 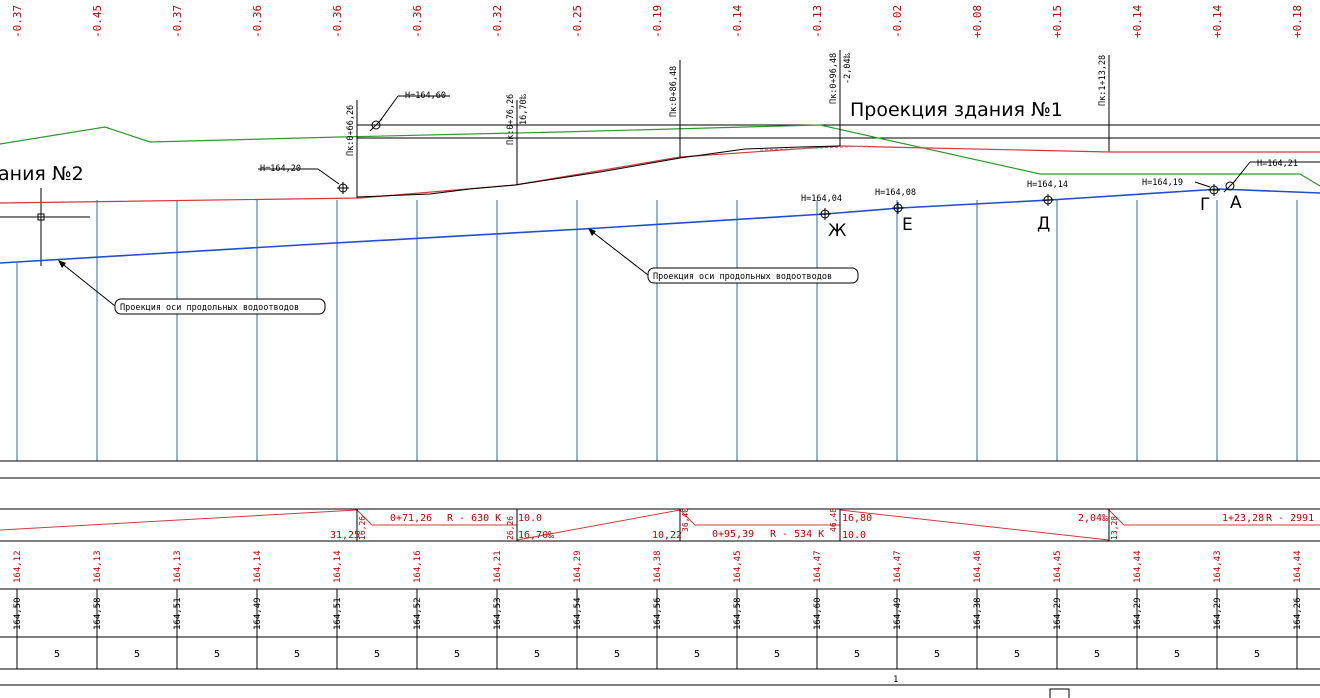 What do you see at coordinates (1297, 21) in the screenshot?
I see `top-value-16: +0.18` at bounding box center [1297, 21].